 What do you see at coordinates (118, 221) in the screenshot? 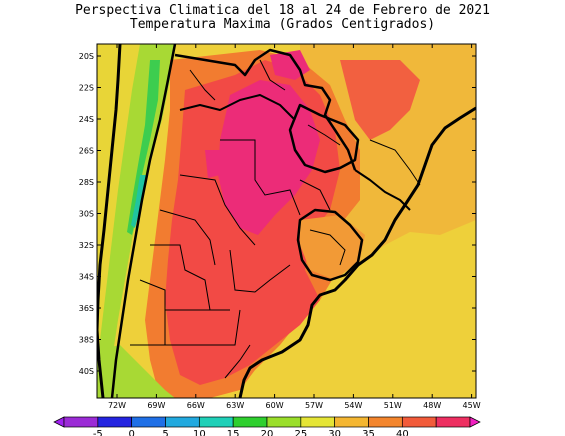
I see `chile-coast-zone` at bounding box center [118, 221].